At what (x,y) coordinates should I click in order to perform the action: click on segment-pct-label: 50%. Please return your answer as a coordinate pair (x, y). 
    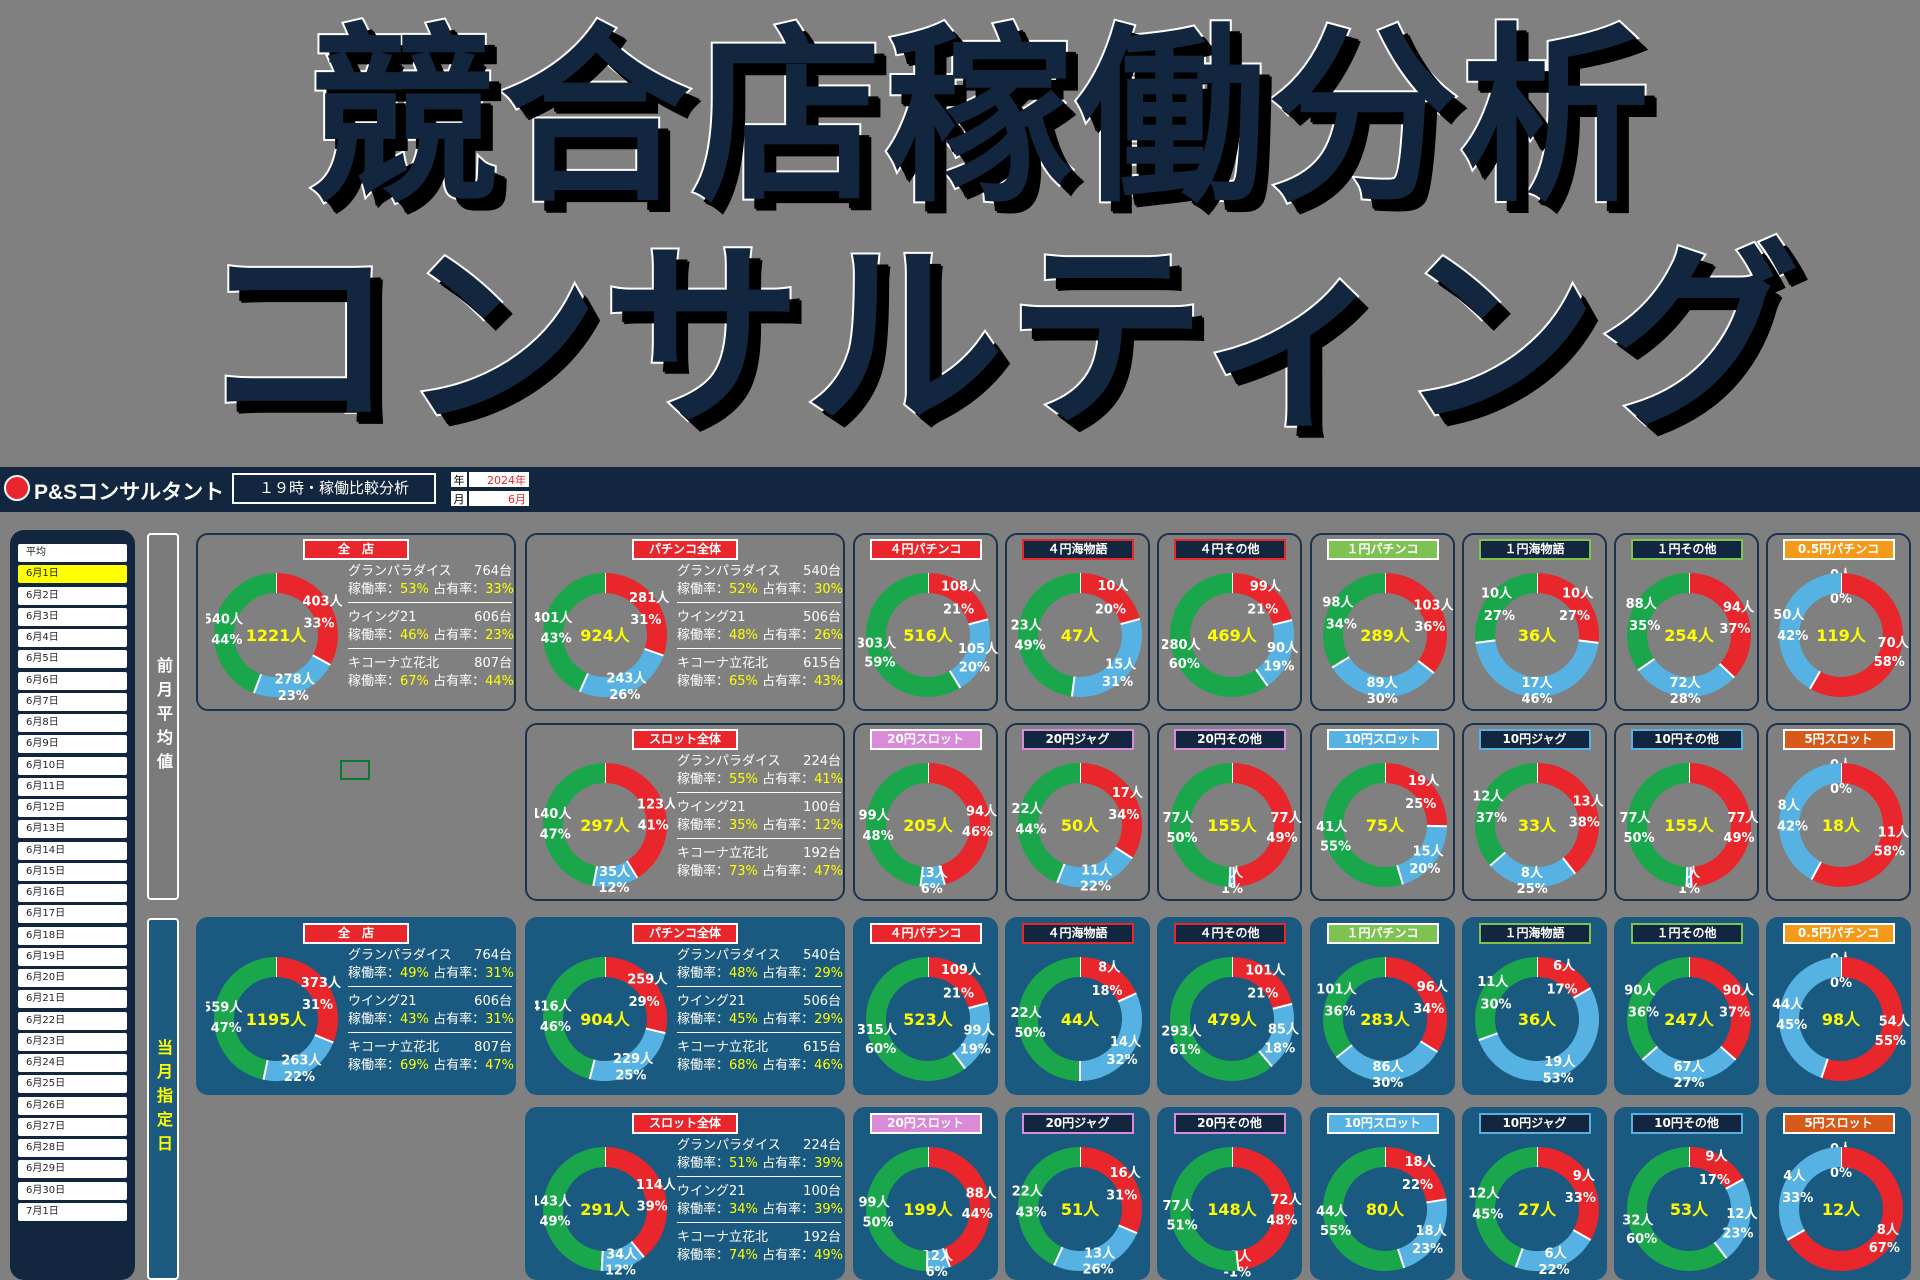
    Looking at the image, I should click on (1638, 838).